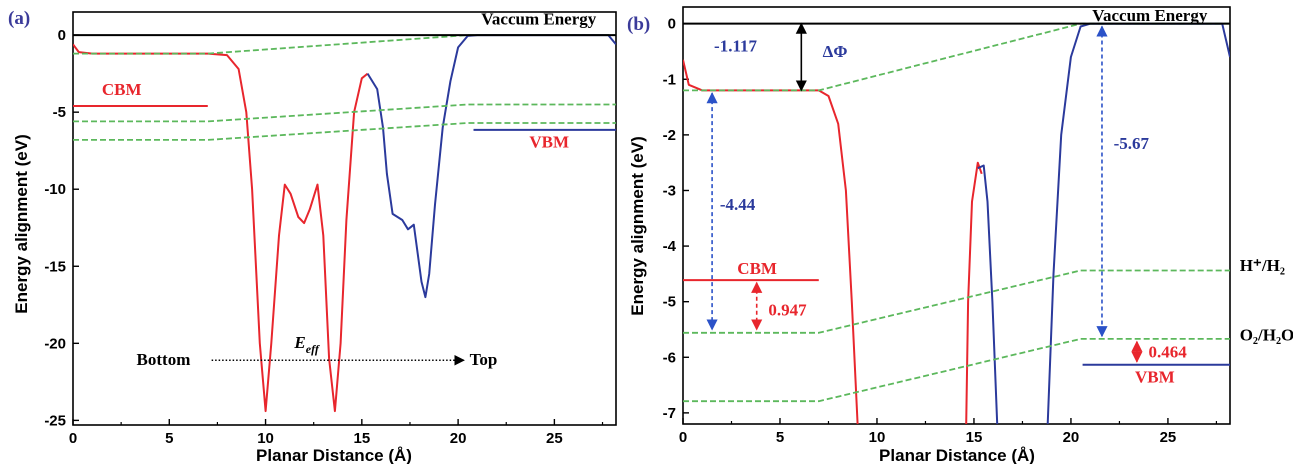 The width and height of the screenshot is (1293, 464). I want to click on panel-b-y-tick-label: -5, so click(669, 302).